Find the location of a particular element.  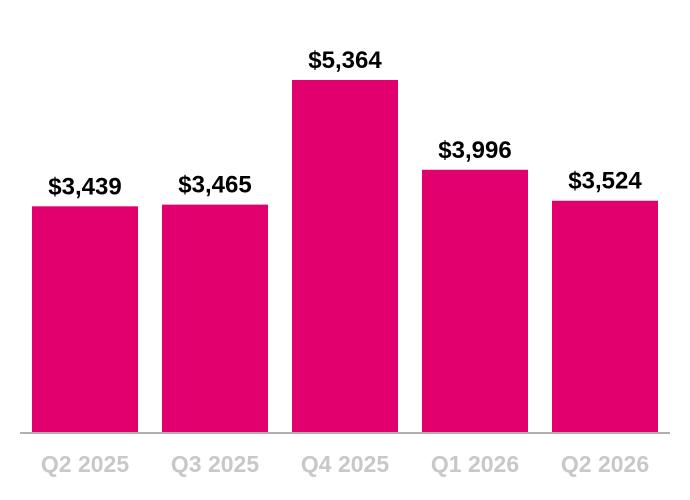

bar-q4-2025 is located at coordinates (345, 256).